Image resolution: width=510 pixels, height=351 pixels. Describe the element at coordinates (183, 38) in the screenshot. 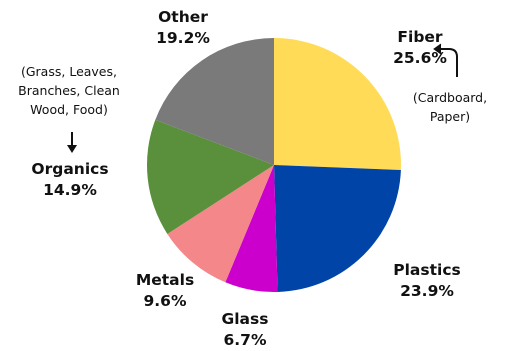

I see `slice-pct-other: 19.2%` at that location.